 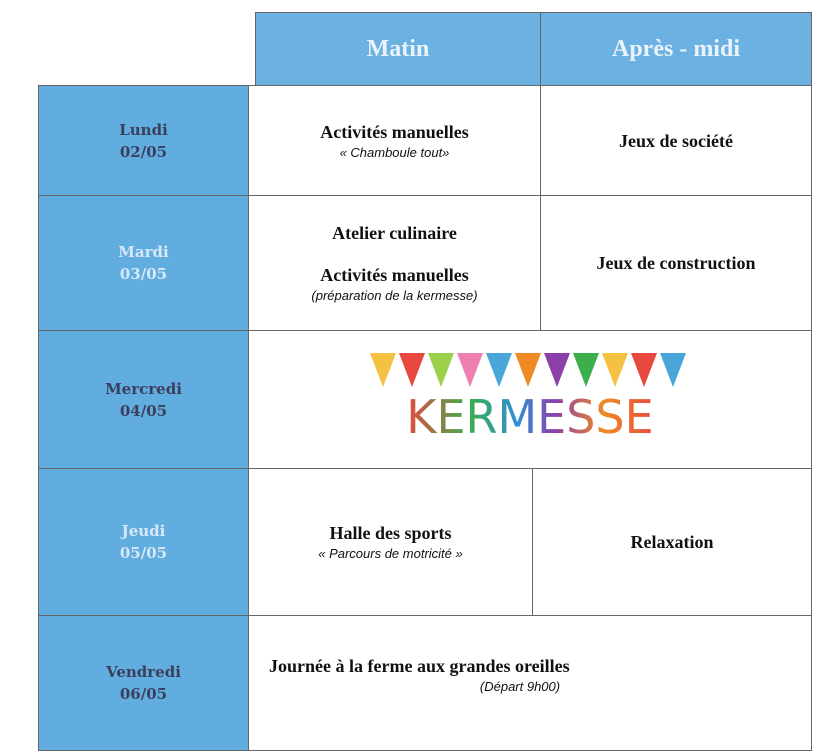 I want to click on cell: KERMESSE, so click(x=530, y=399).